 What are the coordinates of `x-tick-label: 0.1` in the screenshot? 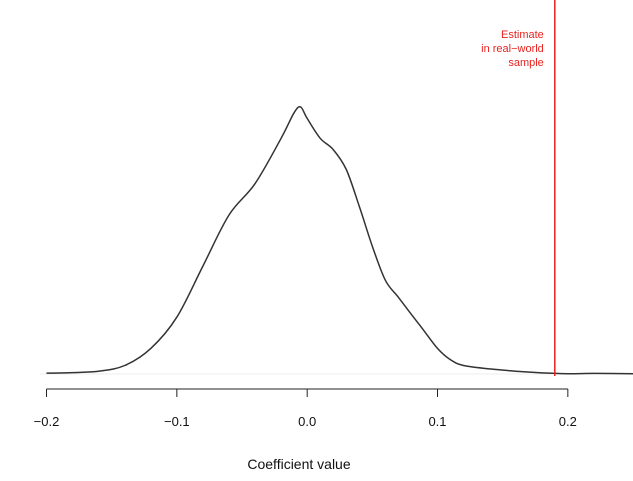 It's located at (437, 421).